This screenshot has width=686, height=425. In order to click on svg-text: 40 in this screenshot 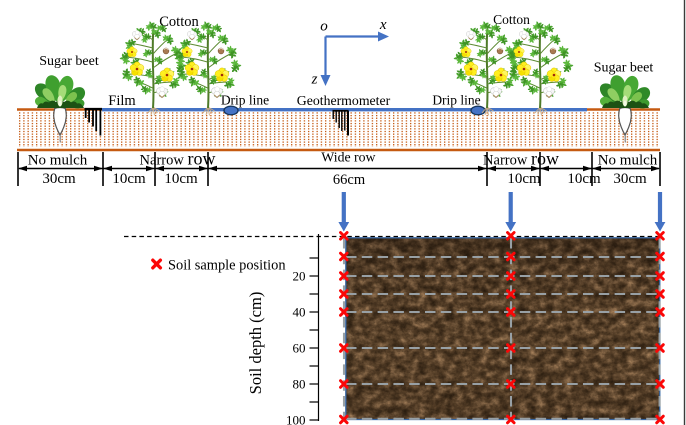, I will do `click(299, 312)`.